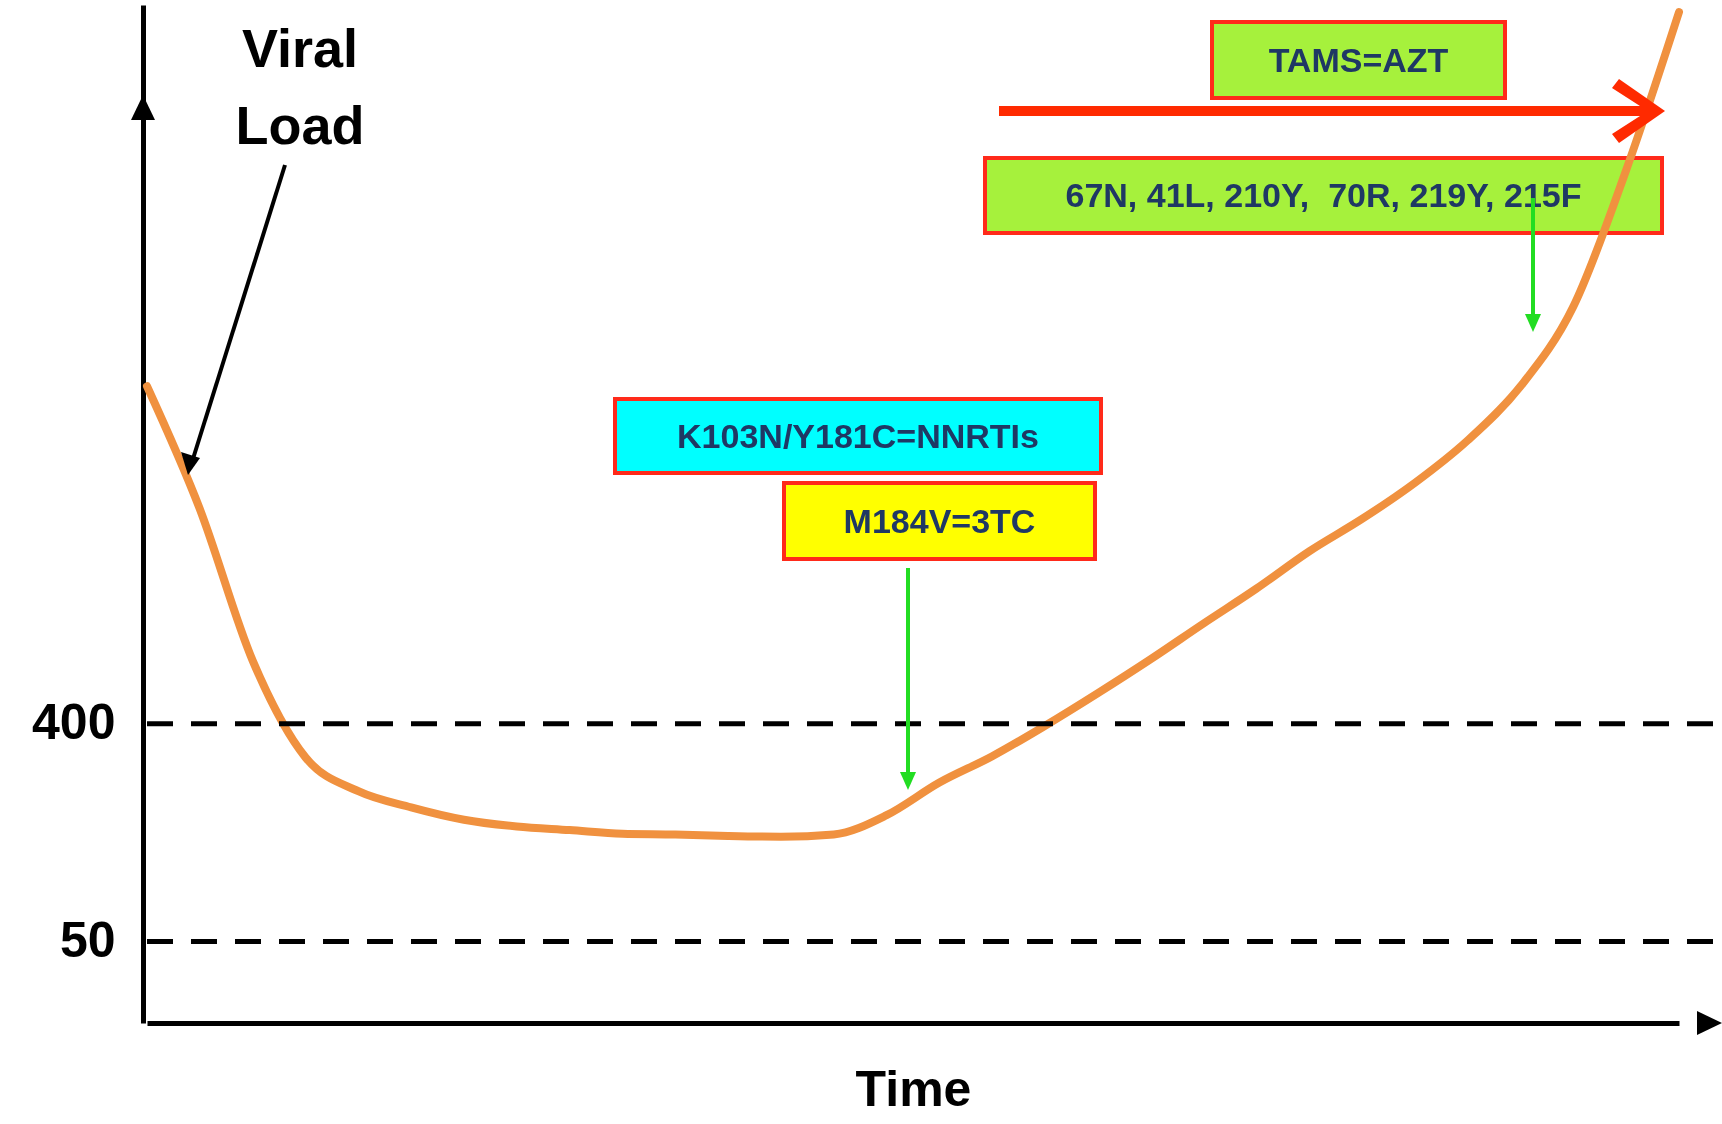  Describe the element at coordinates (1358, 60) in the screenshot. I see `label-box: TAMS=AZT` at that location.